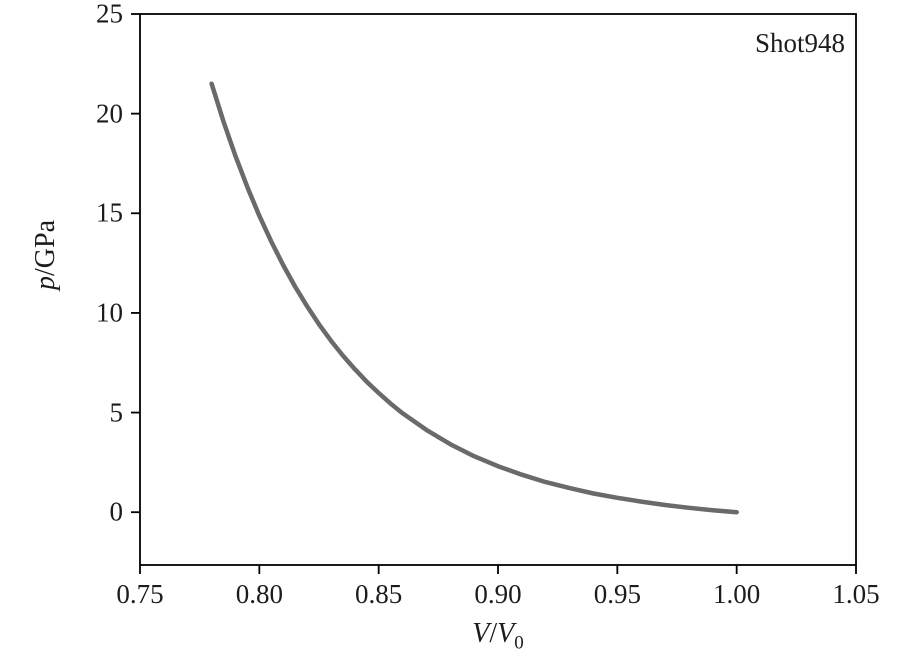  I want to click on y-tick-label: 0, so click(116, 511).